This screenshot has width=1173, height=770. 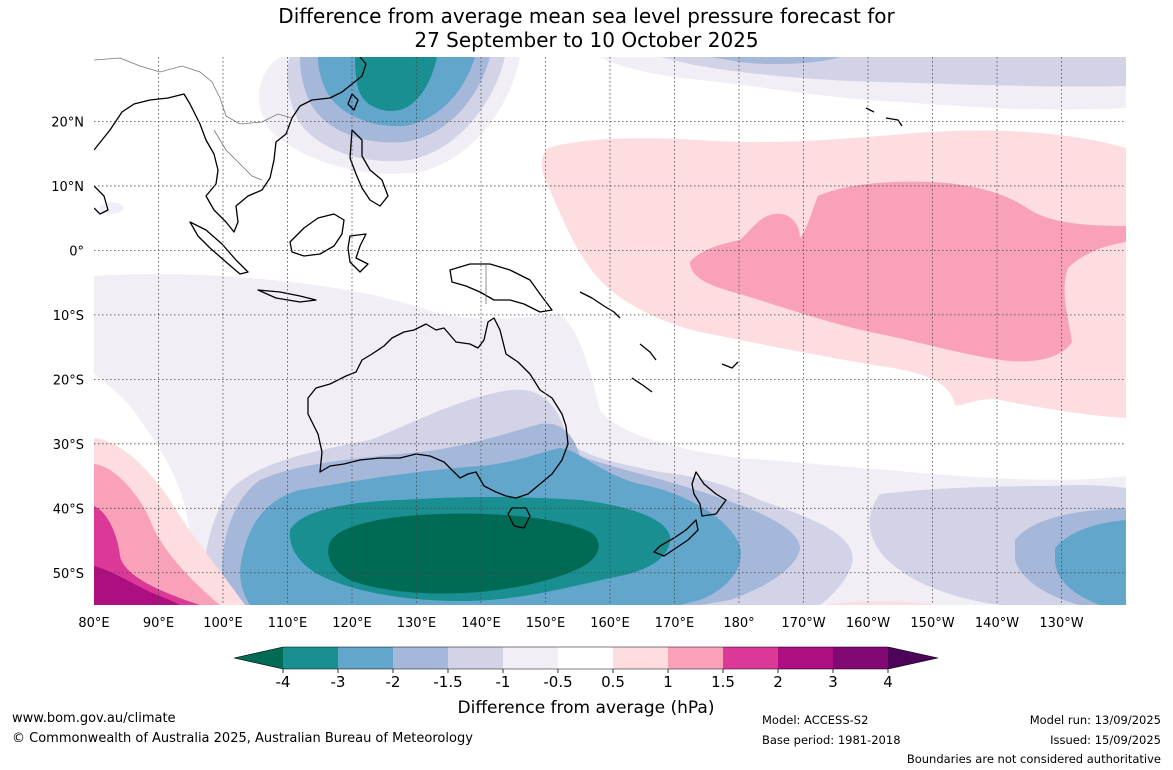 What do you see at coordinates (369, 168) in the screenshot?
I see `coastline-philippines` at bounding box center [369, 168].